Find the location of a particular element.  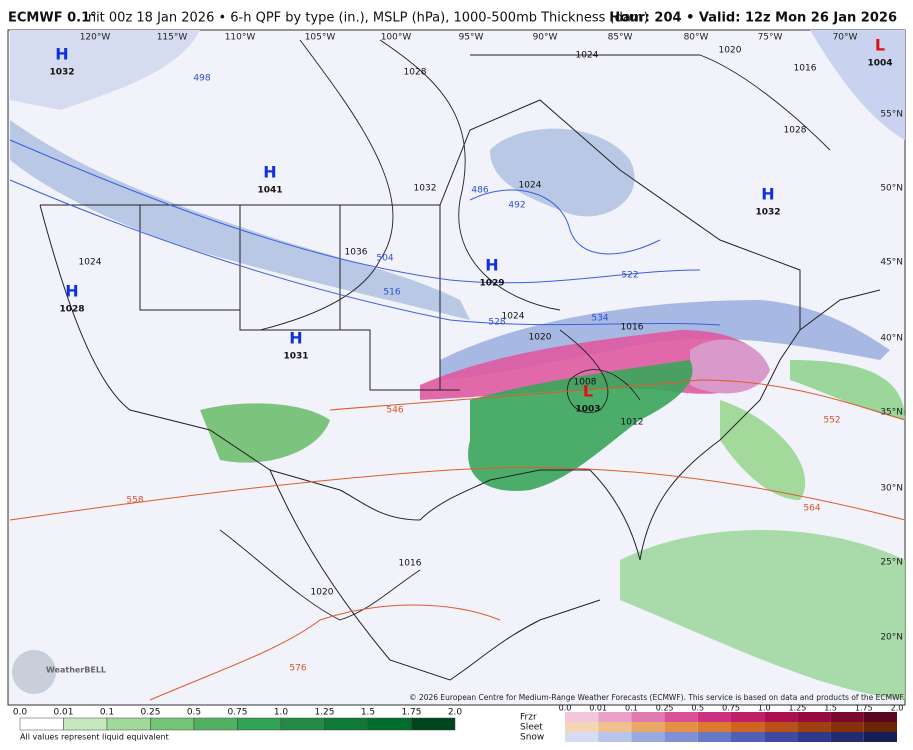

thickness-label: 516 is located at coordinates (391, 293).